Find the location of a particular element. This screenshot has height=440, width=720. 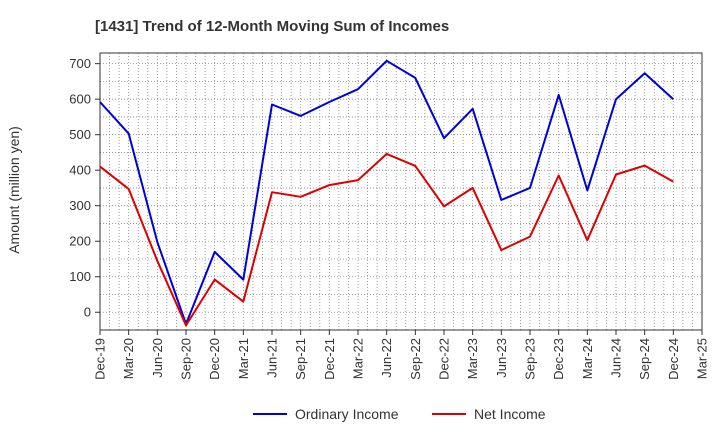

x-tick-label: Dec-22 is located at coordinates (444, 359).